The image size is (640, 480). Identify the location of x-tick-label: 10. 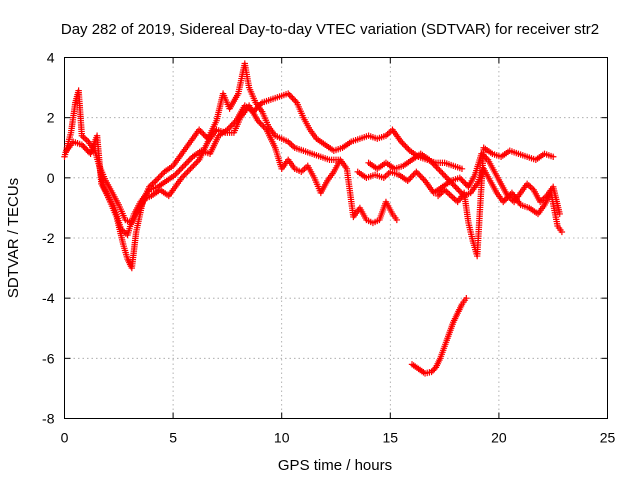
(282, 438).